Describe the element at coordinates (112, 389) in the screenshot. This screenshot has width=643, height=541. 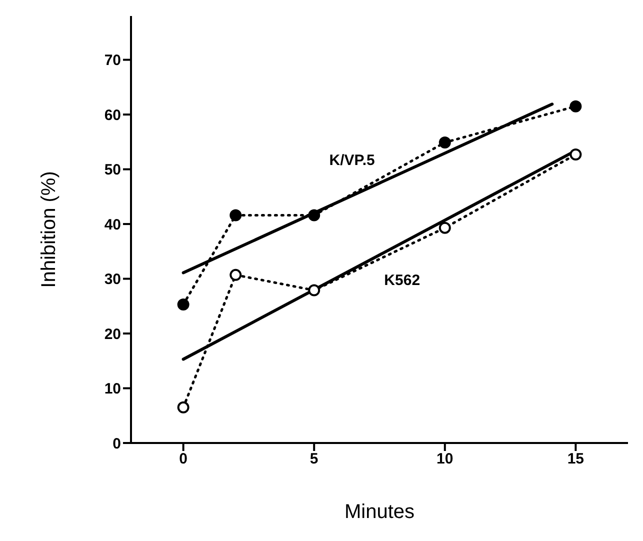
I see `y-tick-label: 10` at that location.